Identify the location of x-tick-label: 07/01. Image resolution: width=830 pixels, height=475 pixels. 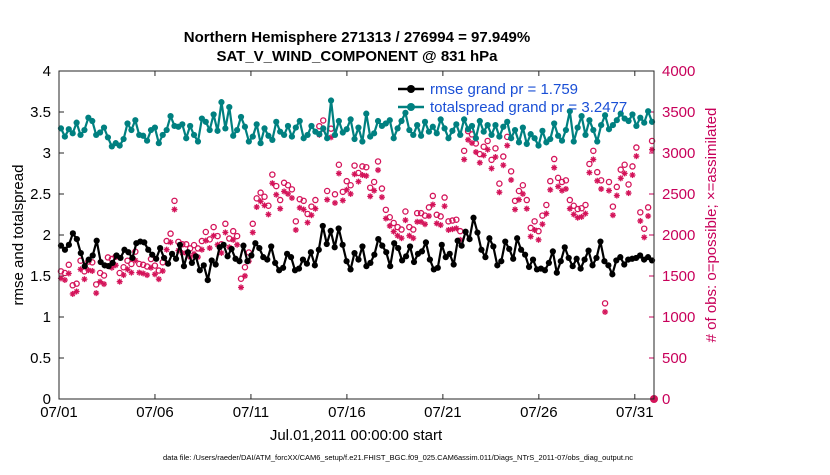
(59, 412).